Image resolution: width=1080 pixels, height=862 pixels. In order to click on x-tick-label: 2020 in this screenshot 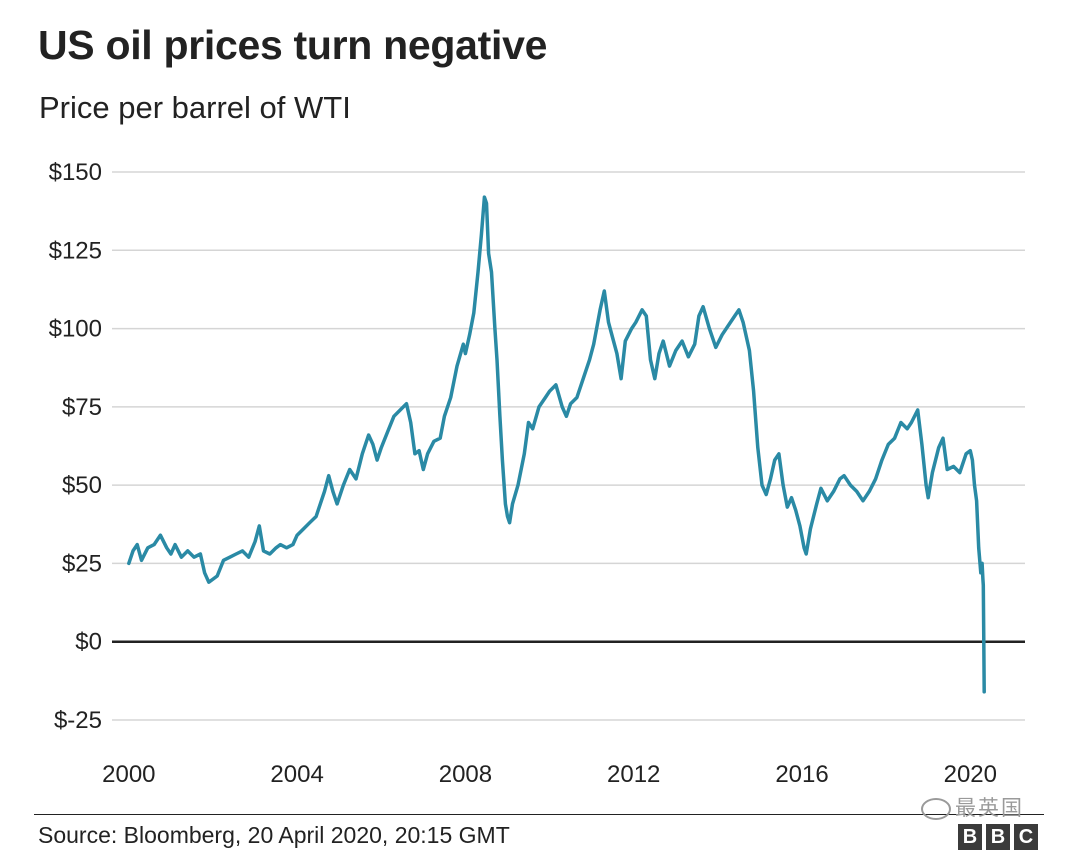, I will do `click(970, 774)`.